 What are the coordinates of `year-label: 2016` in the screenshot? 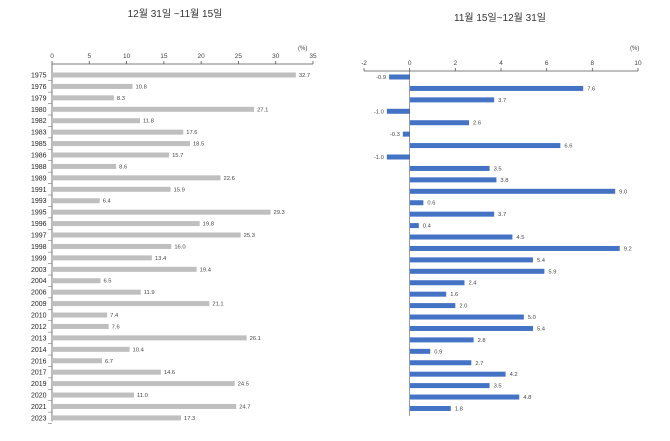 It's located at (39, 361).